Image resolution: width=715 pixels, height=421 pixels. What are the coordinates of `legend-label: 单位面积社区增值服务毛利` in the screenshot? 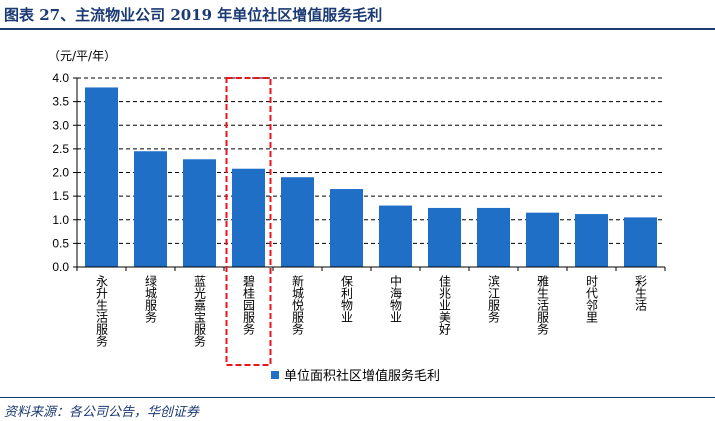 It's located at (362, 376).